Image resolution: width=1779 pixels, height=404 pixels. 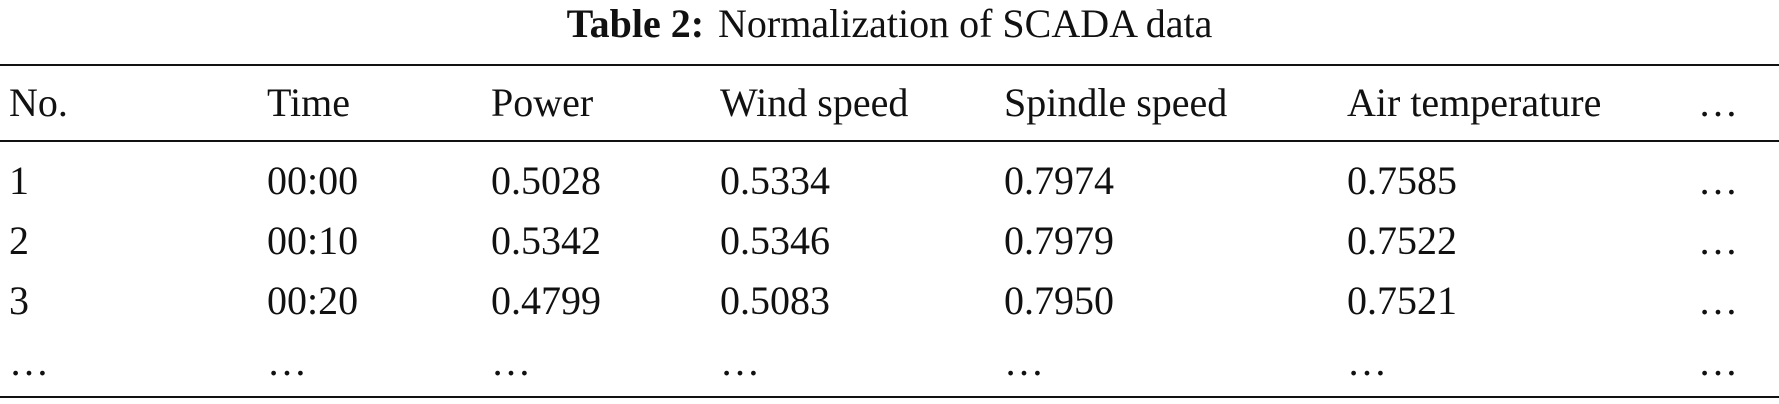 What do you see at coordinates (546, 180) in the screenshot?
I see `table-cell: 0.5028` at bounding box center [546, 180].